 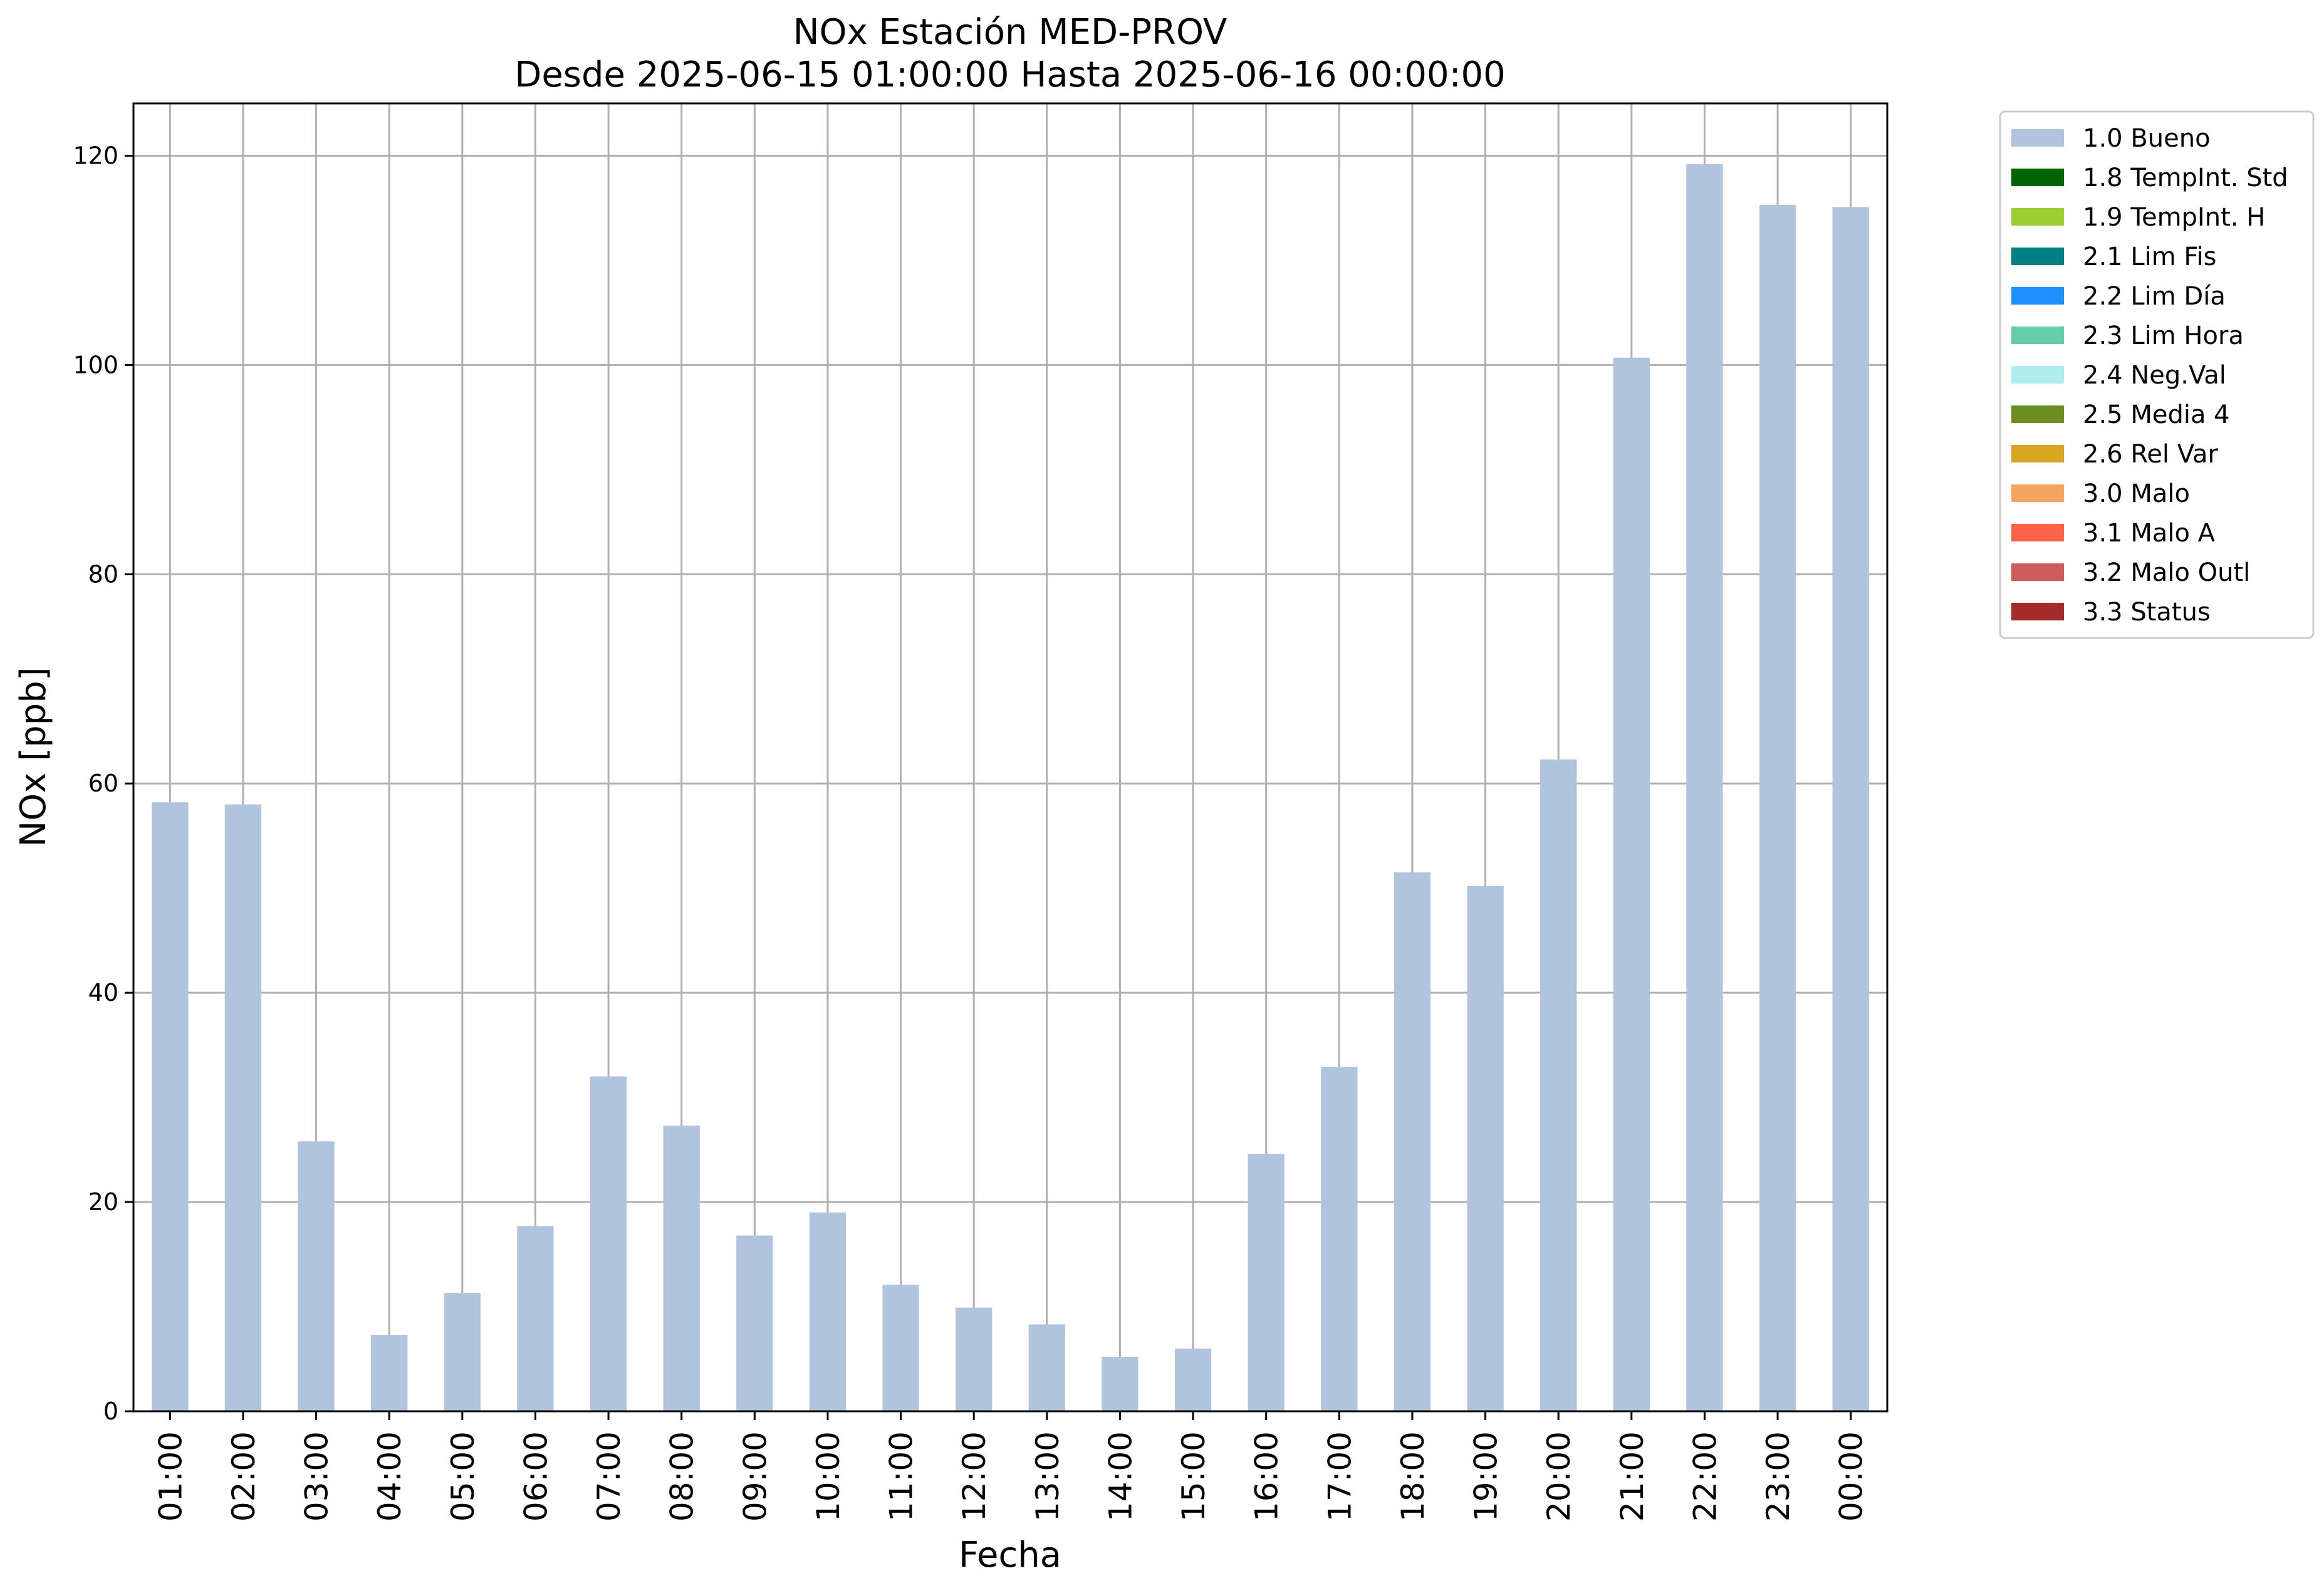 I want to click on x-tick-label: 09:00, so click(x=755, y=1477).